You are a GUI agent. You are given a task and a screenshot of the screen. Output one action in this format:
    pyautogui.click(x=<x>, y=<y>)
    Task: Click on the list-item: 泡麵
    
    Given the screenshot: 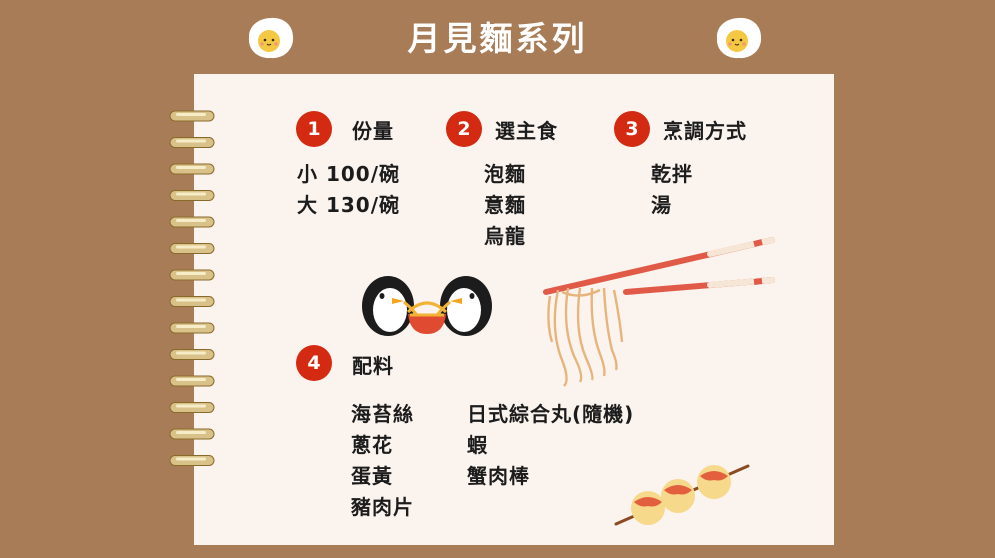 What is the action you would take?
    pyautogui.click(x=505, y=174)
    